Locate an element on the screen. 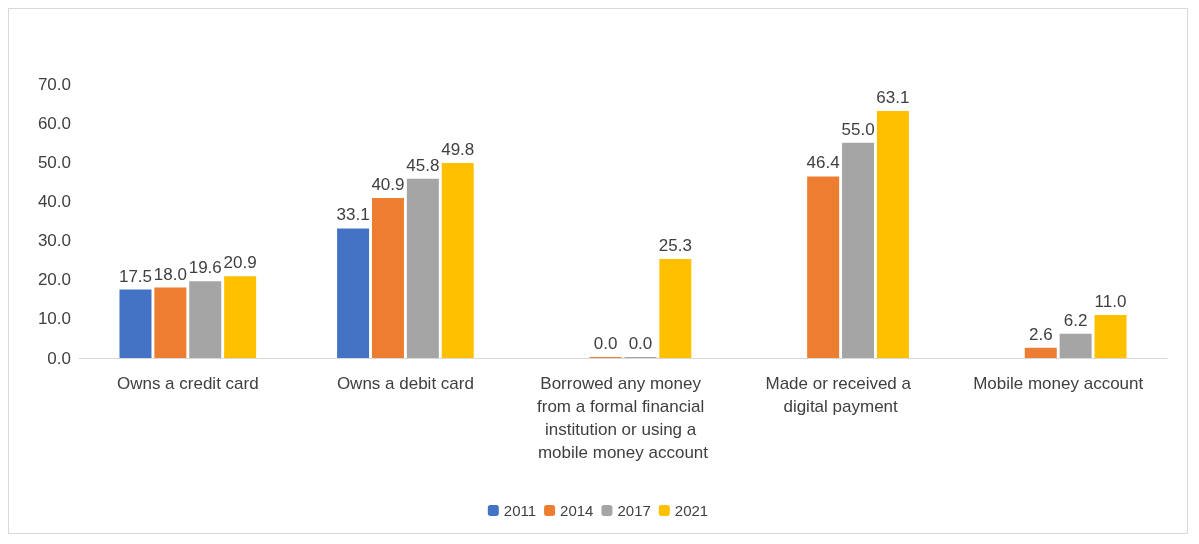  y-tick-label: 0.0 is located at coordinates (59, 358).